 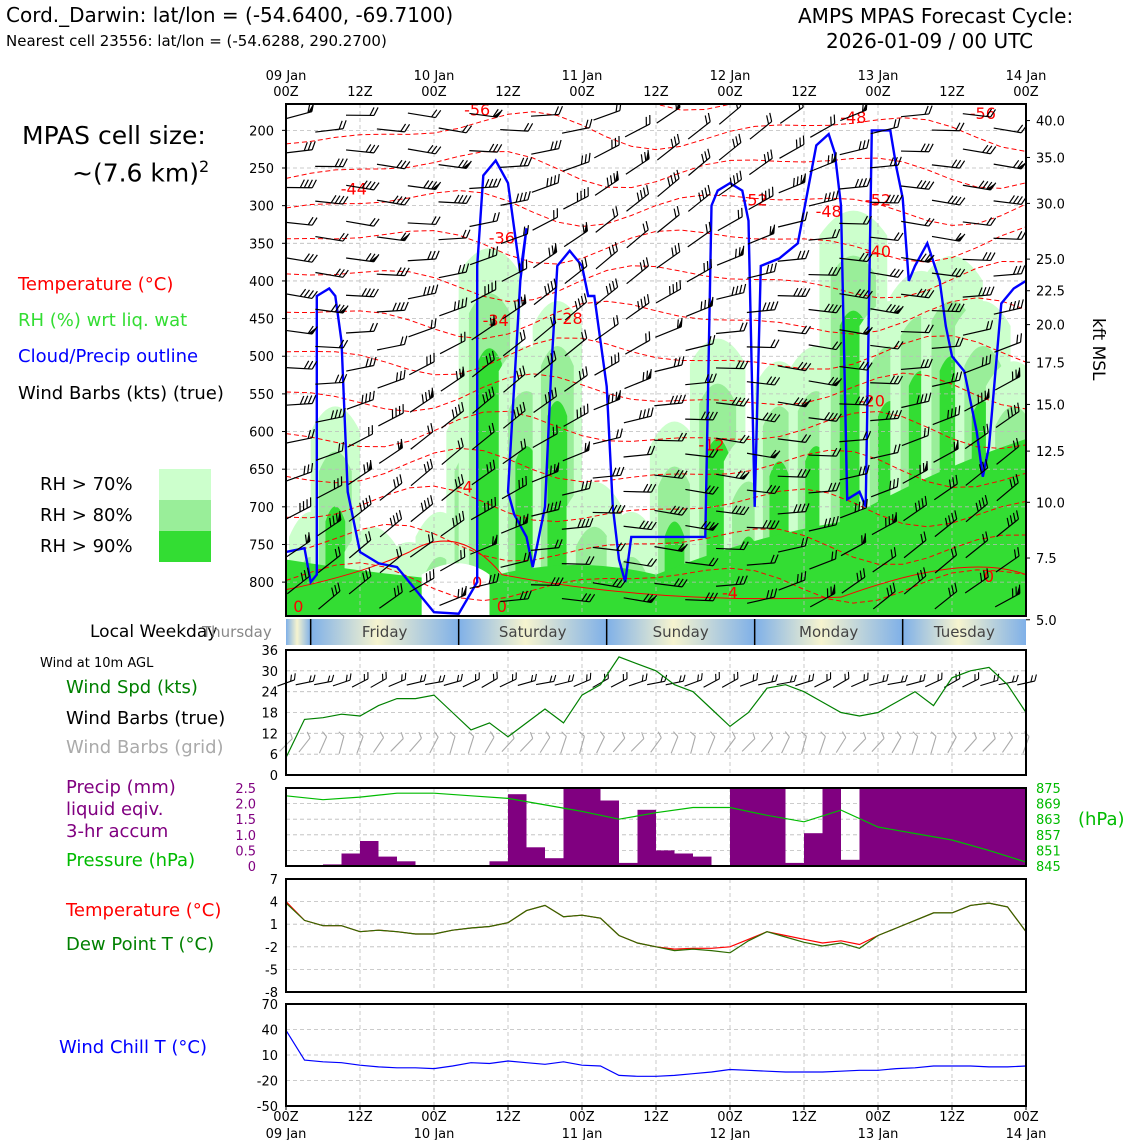 I want to click on cell-size-base: ~(7.6 km), so click(x=135, y=173).